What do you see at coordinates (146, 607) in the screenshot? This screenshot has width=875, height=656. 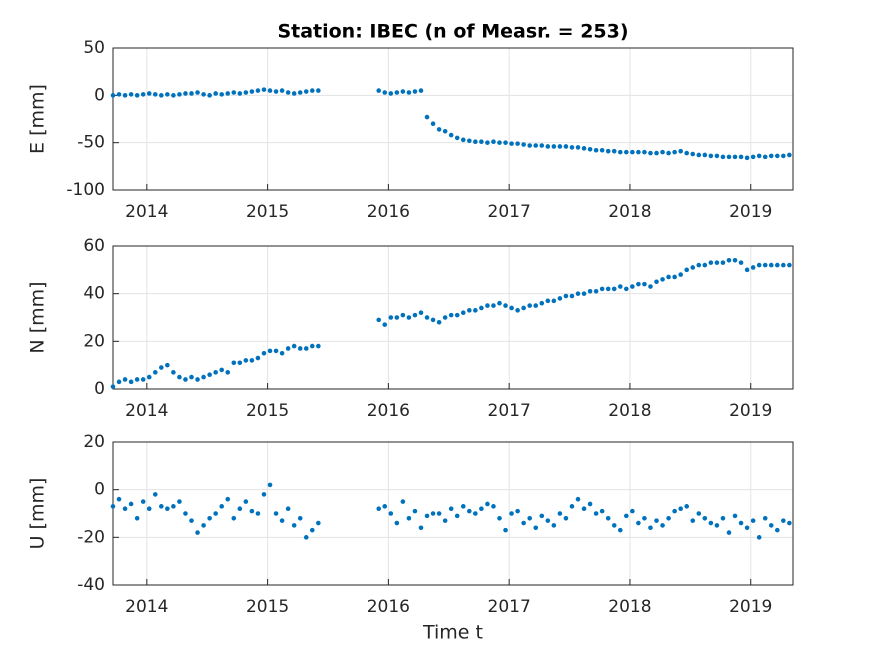 I see `x-tick-label: 2014` at bounding box center [146, 607].